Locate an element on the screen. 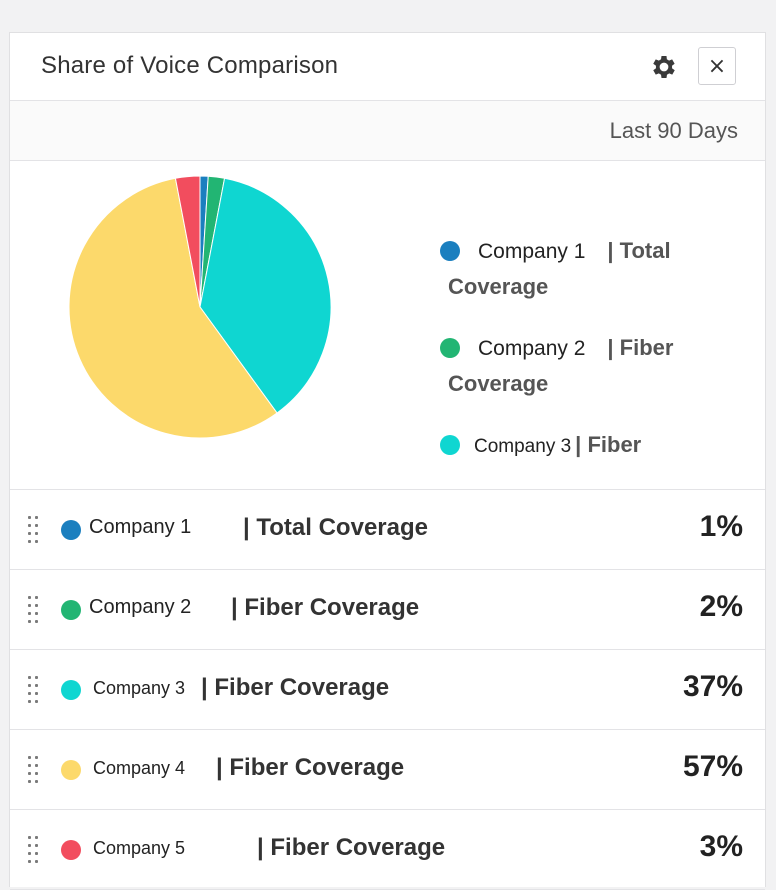 Image resolution: width=776 pixels, height=890 pixels. widget-title: Share of Voice Comparison is located at coordinates (190, 65).